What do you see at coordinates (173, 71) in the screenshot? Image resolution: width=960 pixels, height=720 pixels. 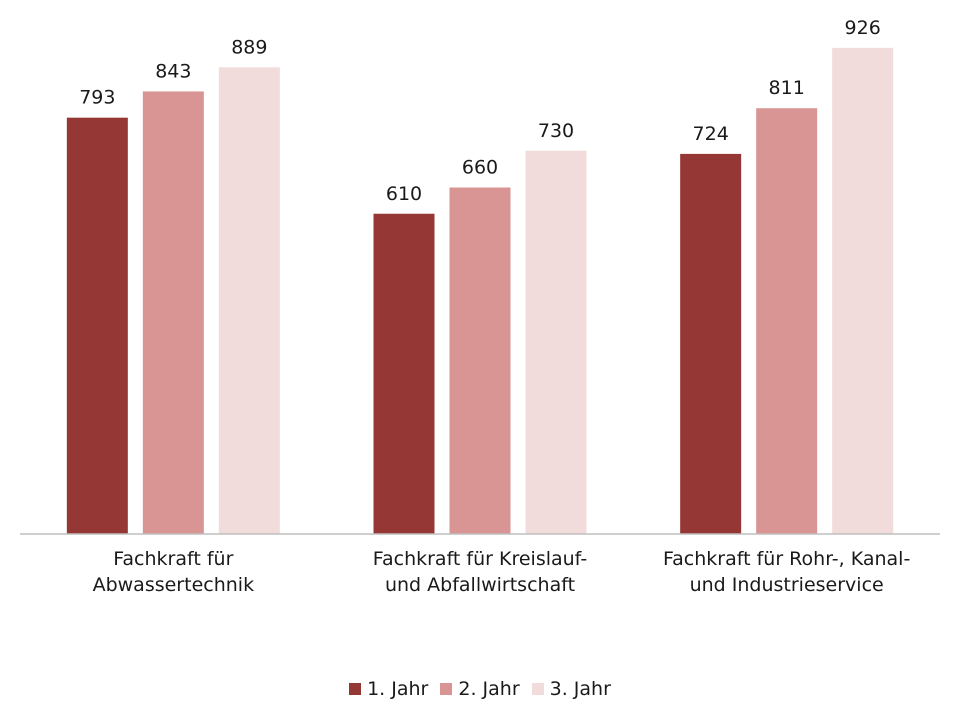 I see `data-label: 843` at bounding box center [173, 71].